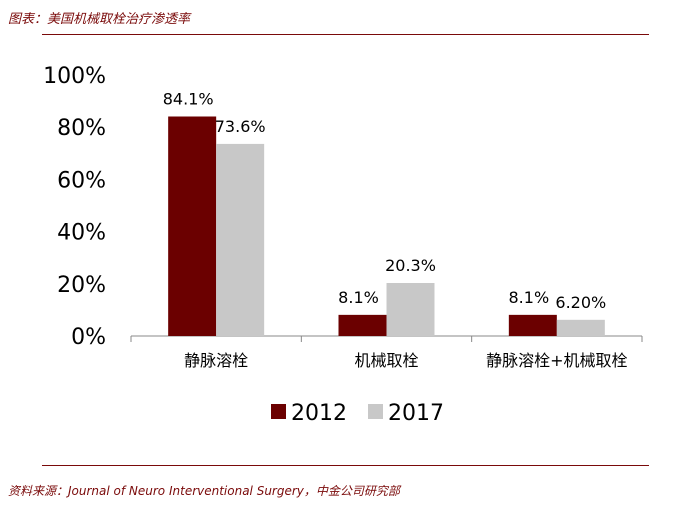  What do you see at coordinates (188, 98) in the screenshot?
I see `data-label-2012: 84.1%` at bounding box center [188, 98].